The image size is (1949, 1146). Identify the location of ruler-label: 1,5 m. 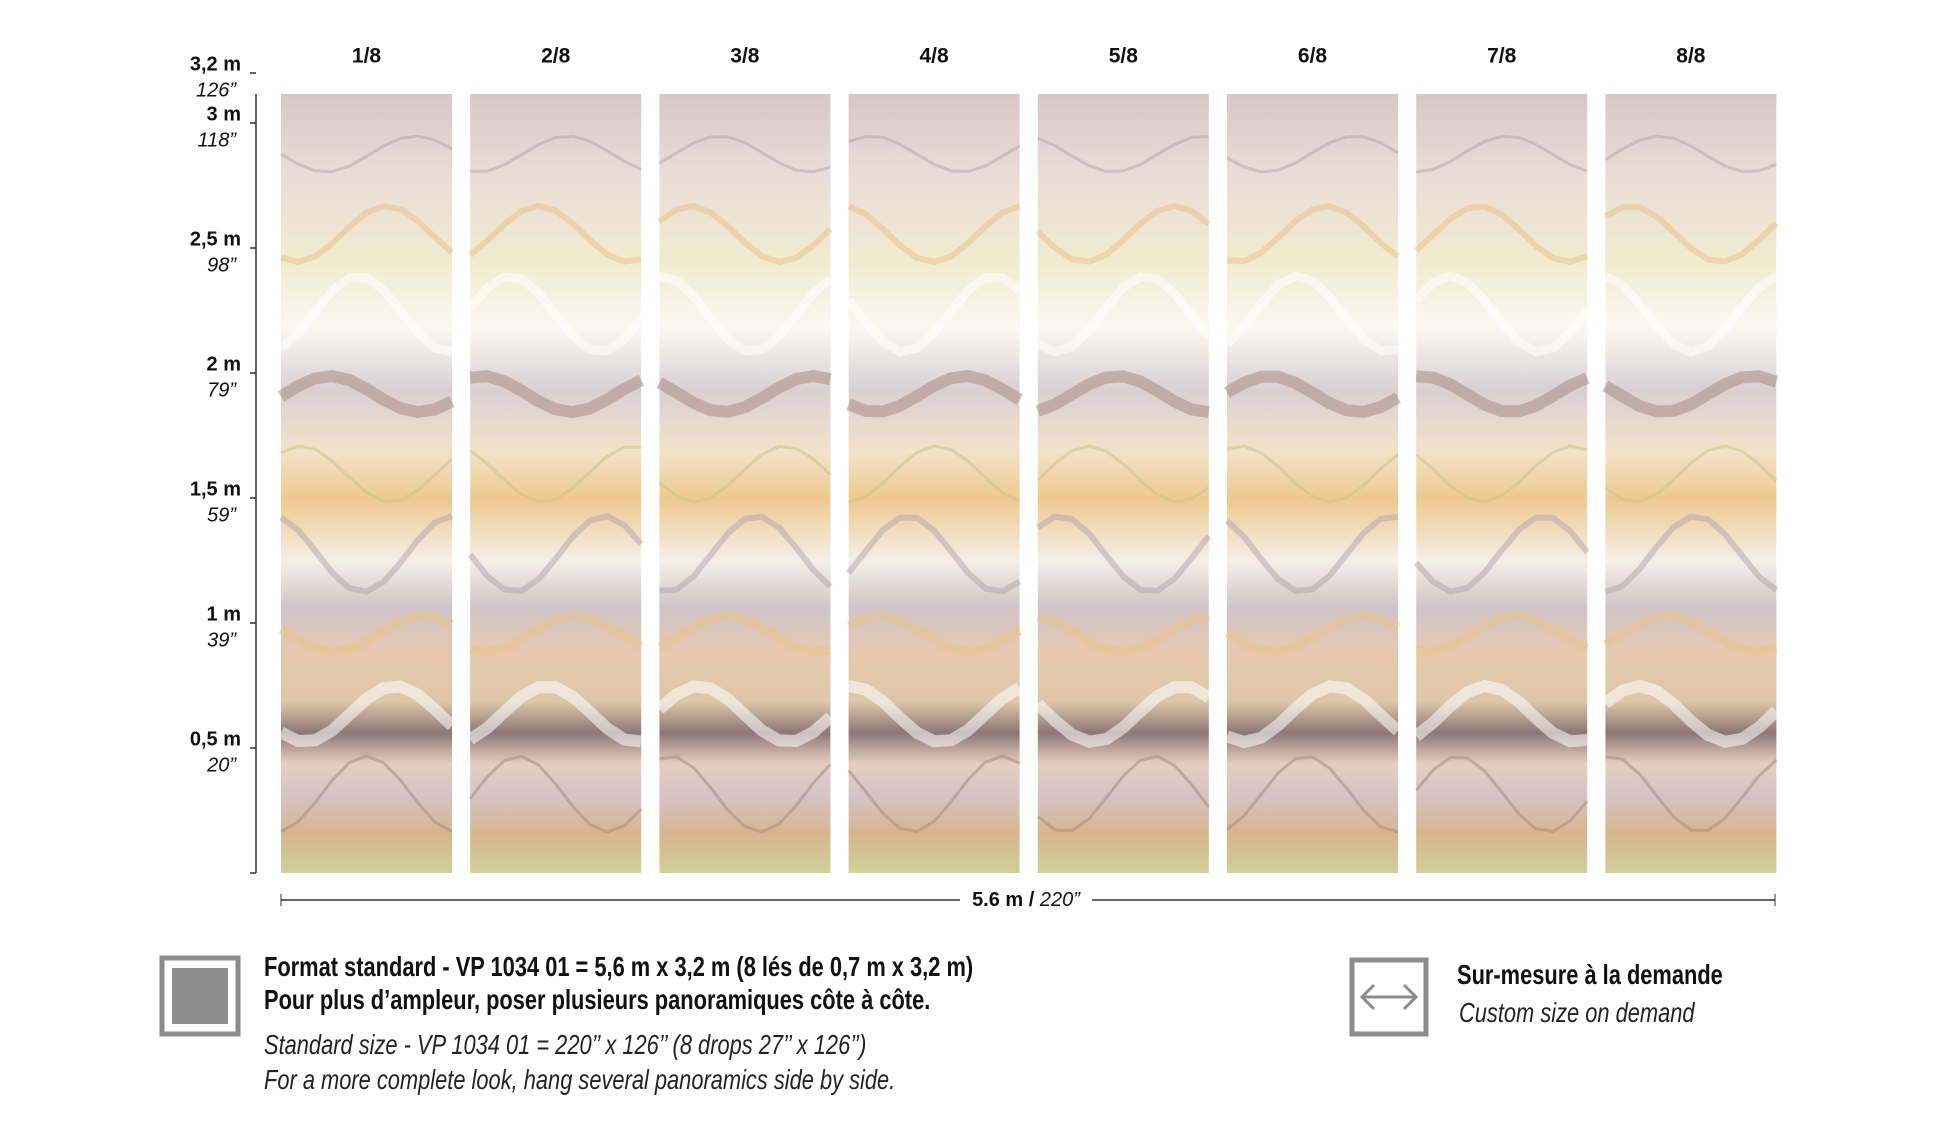
(215, 489).